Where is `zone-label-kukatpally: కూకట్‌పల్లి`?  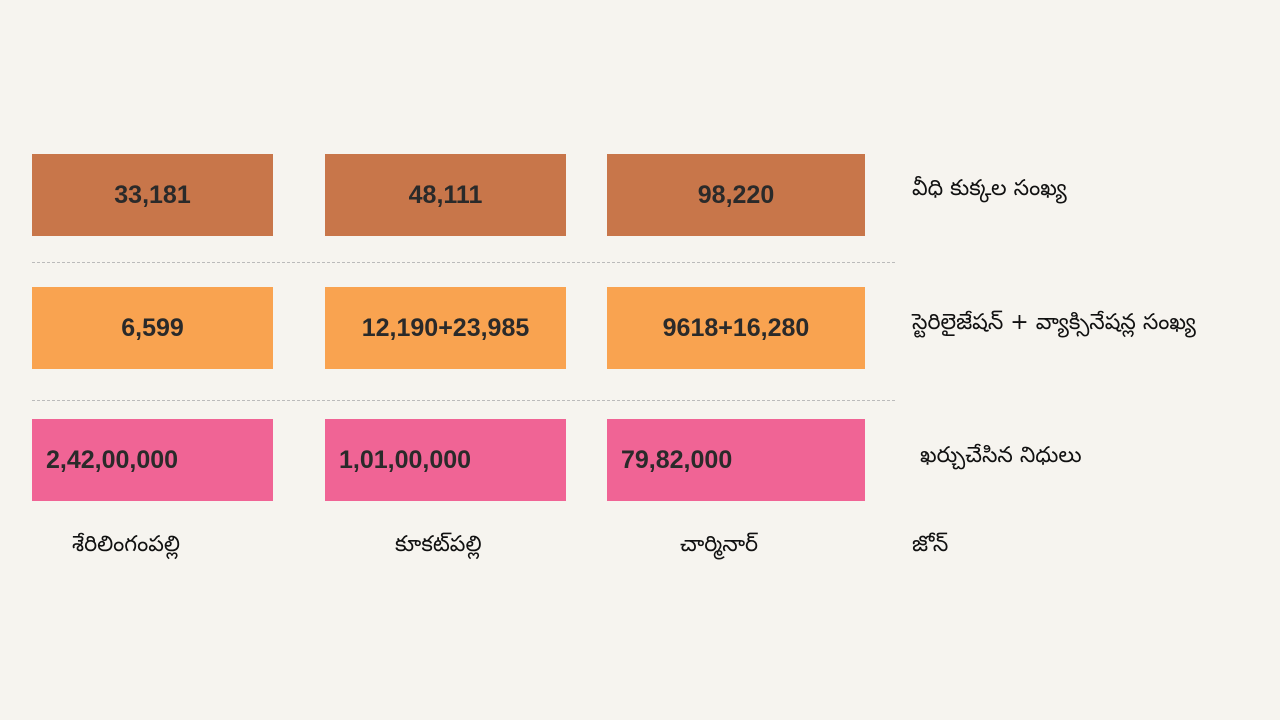
zone-label-kukatpally: కూకట్‌పల్లి is located at coordinates (438, 544).